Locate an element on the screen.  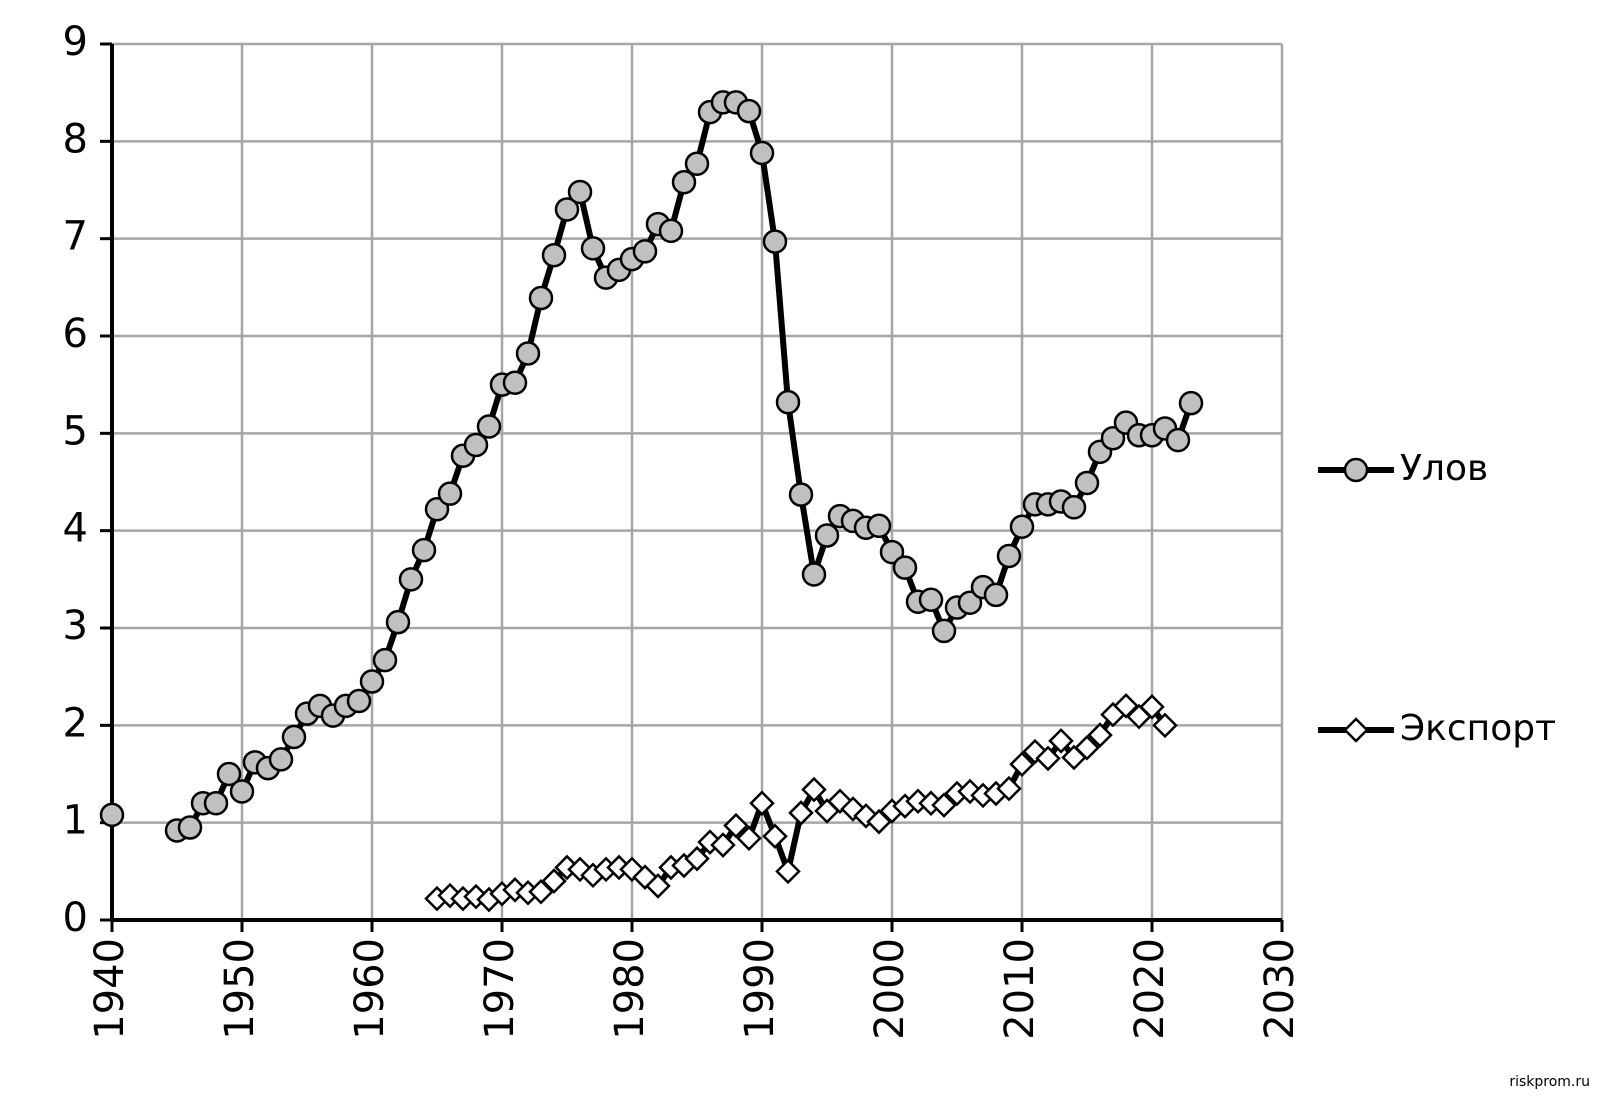
watermark: riskprom.ru is located at coordinates (1549, 1082).